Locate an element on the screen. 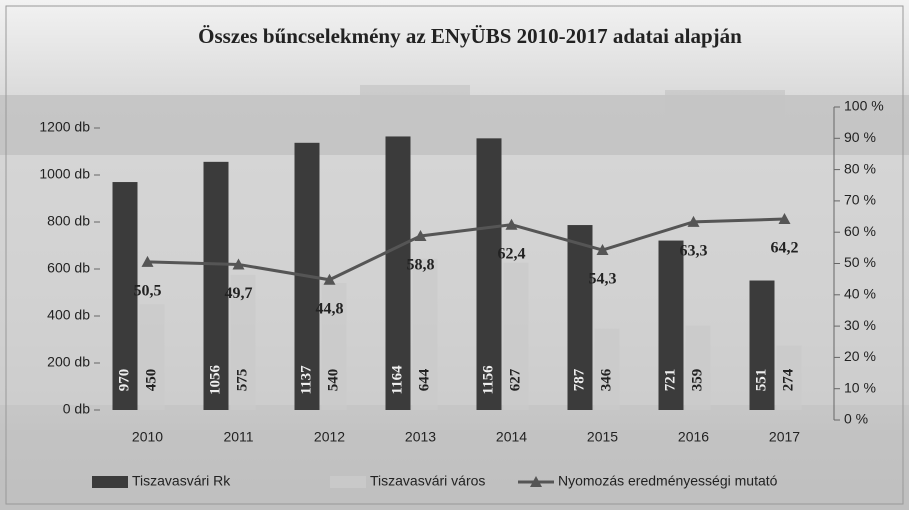 This screenshot has height=510, width=909. bar-value-label: 721 is located at coordinates (670, 380).